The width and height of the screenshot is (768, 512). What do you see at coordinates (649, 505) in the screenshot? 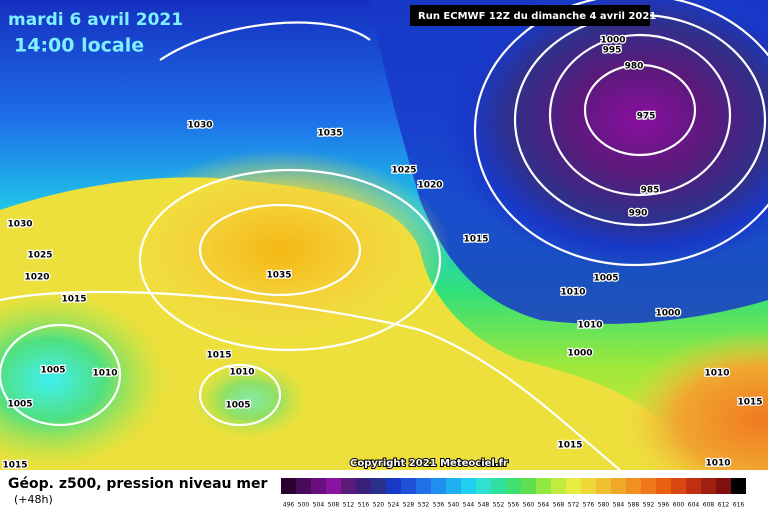
I see `colorbar-label: 592` at bounding box center [649, 505].